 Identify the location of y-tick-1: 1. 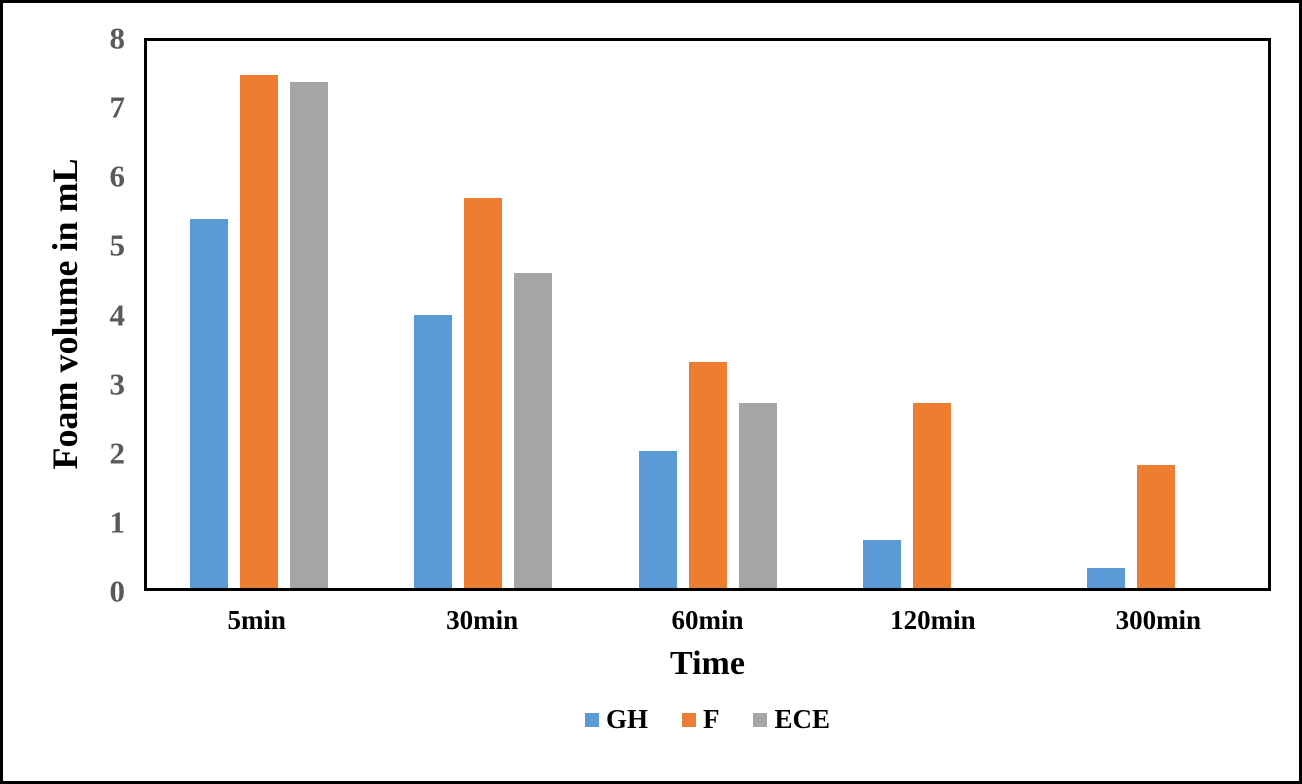
(117, 522).